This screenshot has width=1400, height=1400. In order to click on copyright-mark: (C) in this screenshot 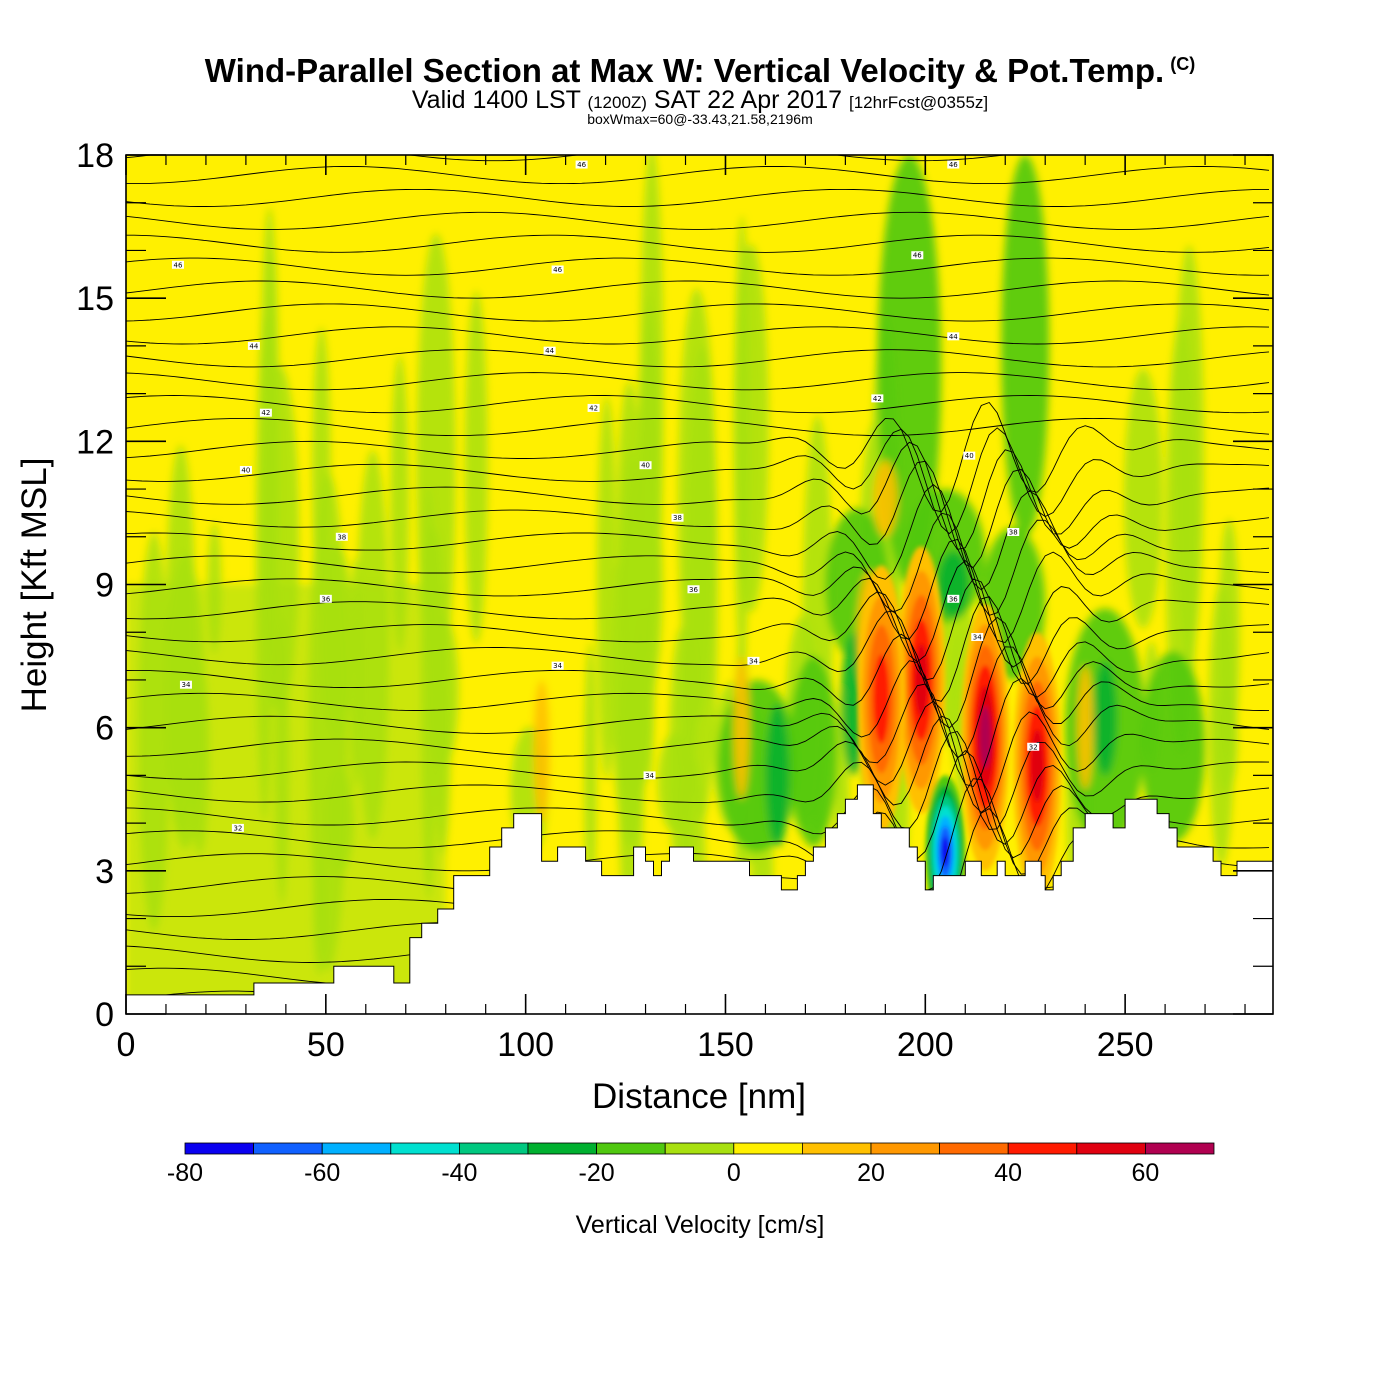, I will do `click(1183, 64)`.